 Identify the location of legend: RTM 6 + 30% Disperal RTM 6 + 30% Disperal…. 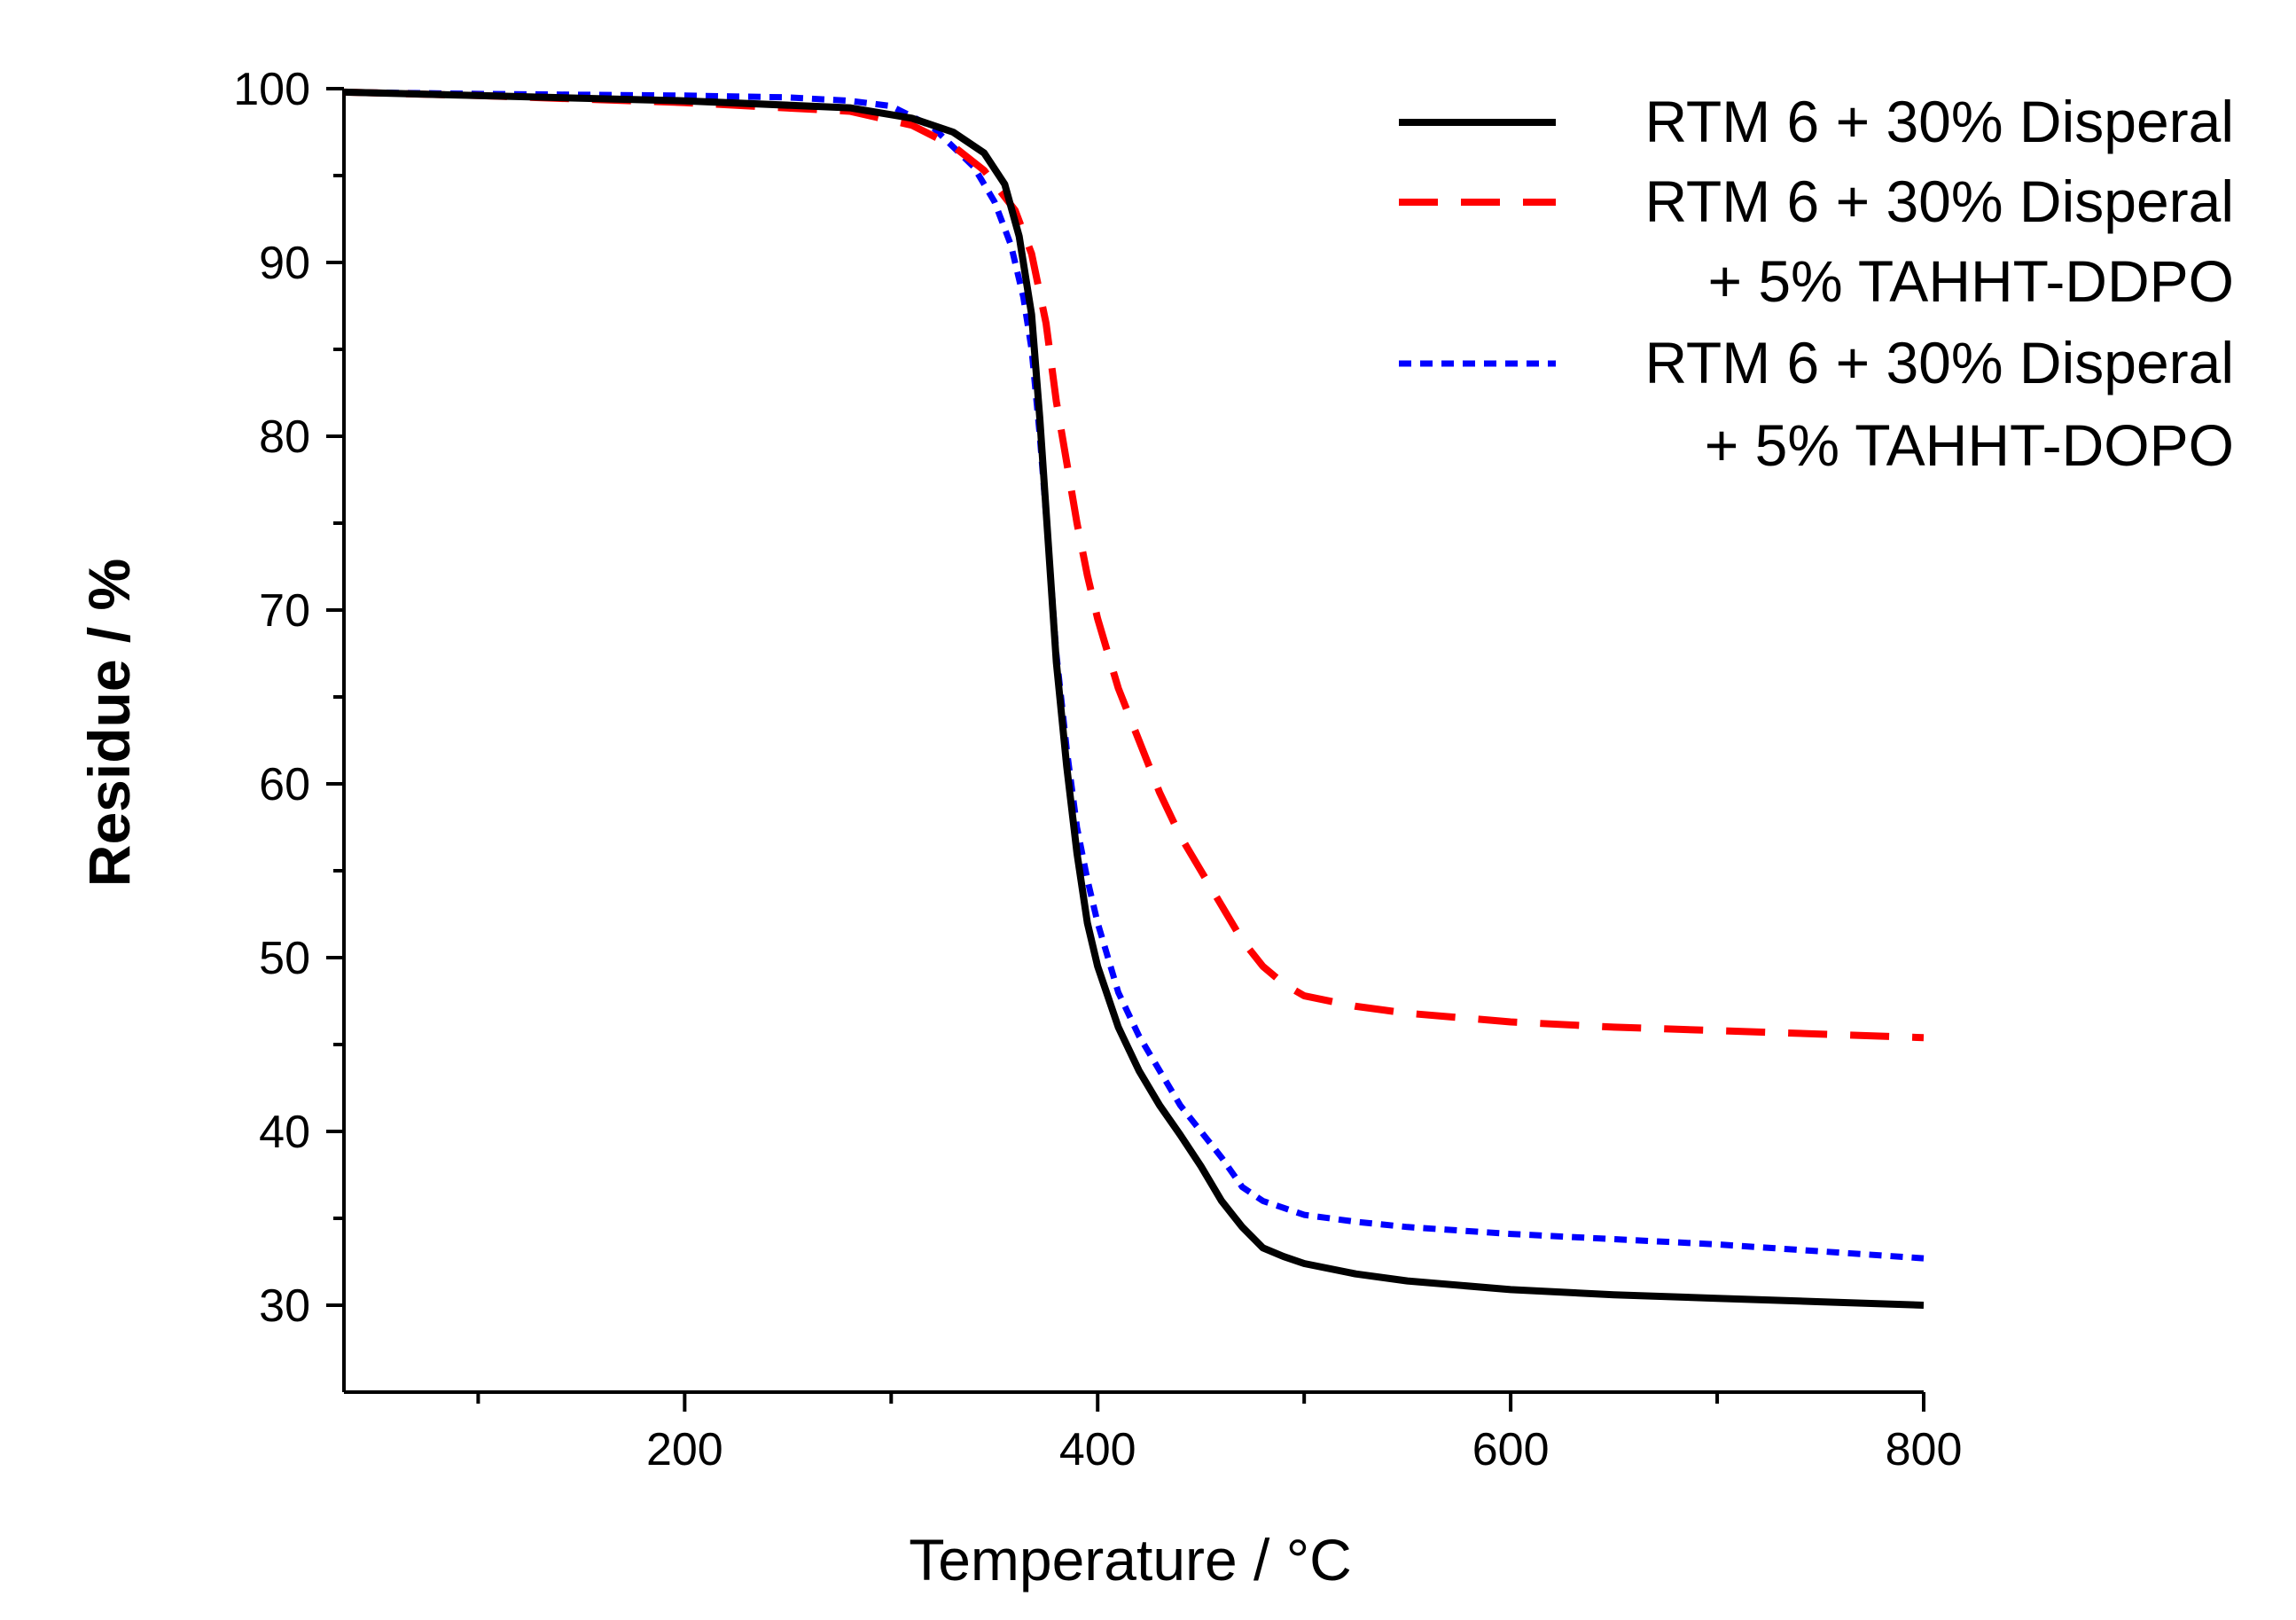
(1817, 284).